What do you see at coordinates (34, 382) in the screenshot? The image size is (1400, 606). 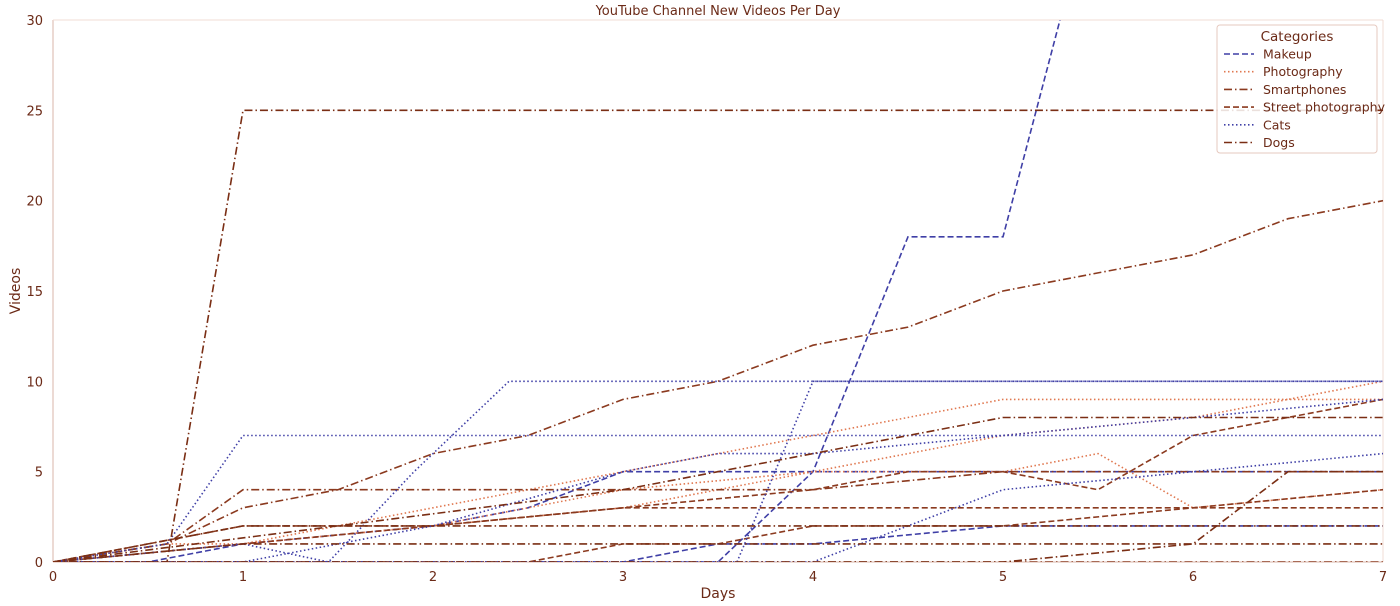 I see `y-tick-label: 10` at bounding box center [34, 382].